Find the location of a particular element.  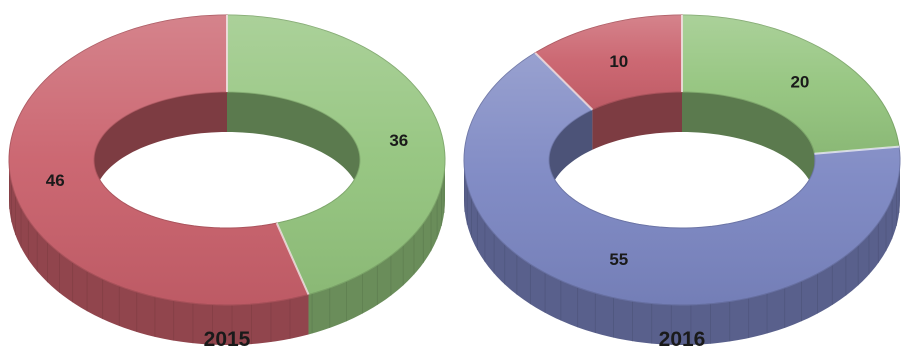

chart-title: 2015 is located at coordinates (227, 339).